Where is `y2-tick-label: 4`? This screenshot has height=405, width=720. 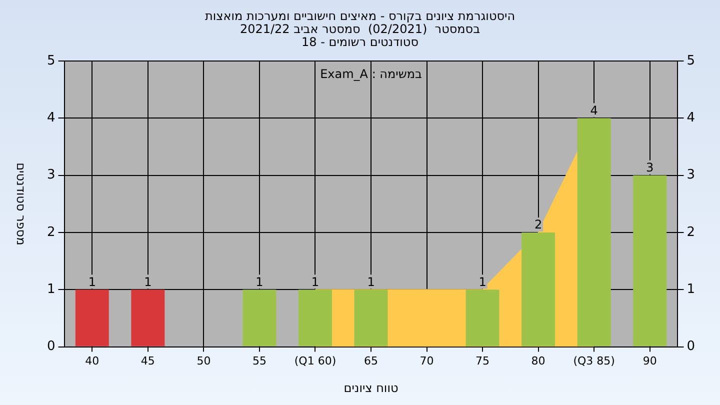 y2-tick-label: 4 is located at coordinates (691, 118).